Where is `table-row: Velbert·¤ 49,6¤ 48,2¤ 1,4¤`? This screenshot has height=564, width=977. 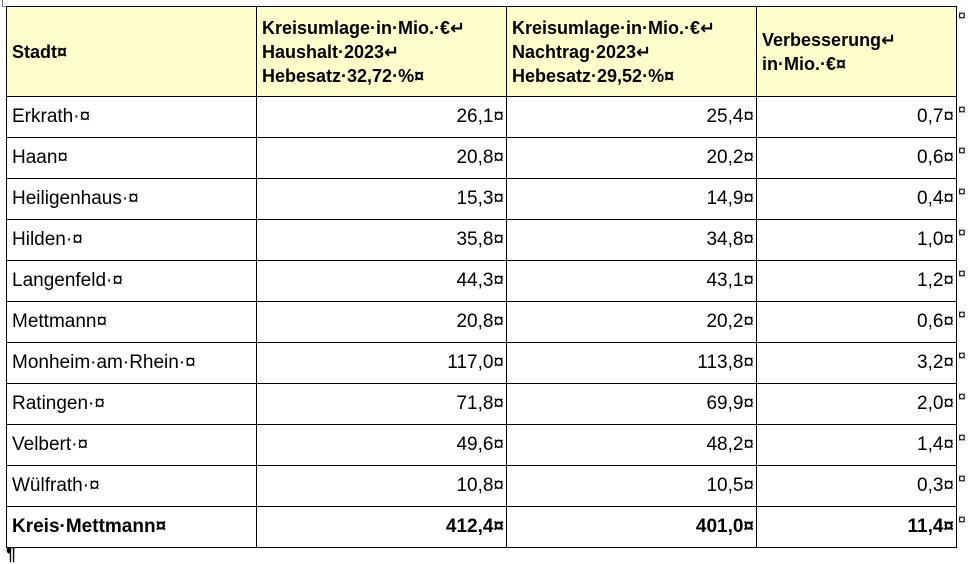 table-row: Velbert·¤ 49,6¤ 48,2¤ 1,4¤ is located at coordinates (481, 445).